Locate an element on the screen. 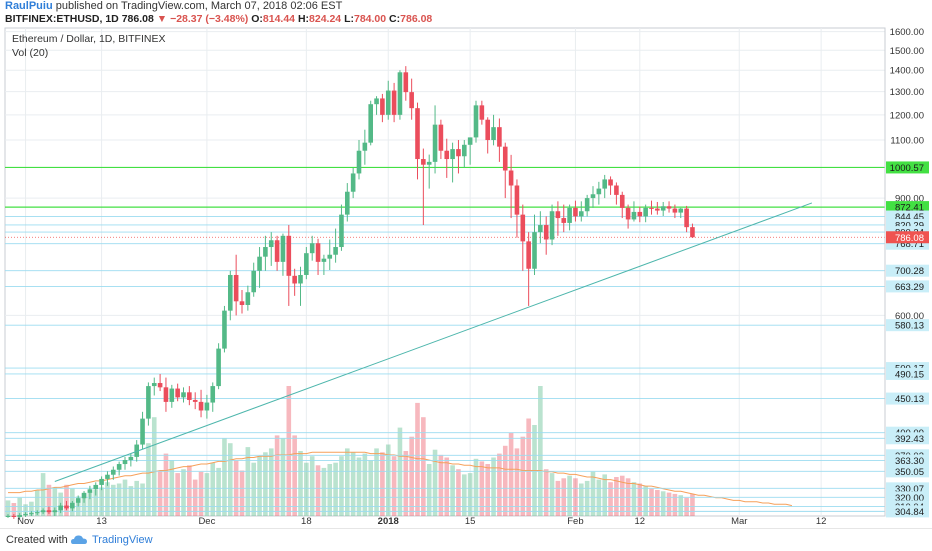 This screenshot has width=932, height=551. close-label: C: is located at coordinates (395, 19).